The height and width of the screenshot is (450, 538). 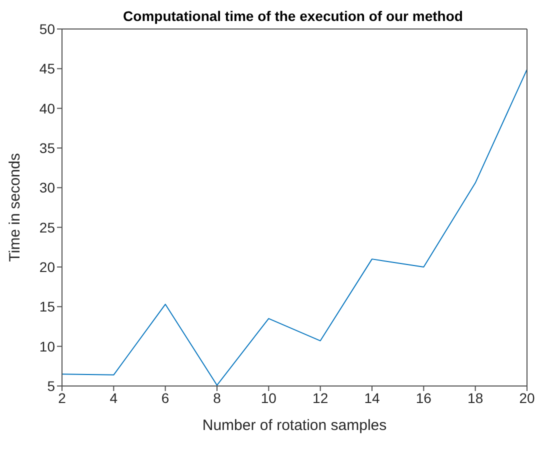 What do you see at coordinates (527, 398) in the screenshot?
I see `x-tick-label: 20` at bounding box center [527, 398].